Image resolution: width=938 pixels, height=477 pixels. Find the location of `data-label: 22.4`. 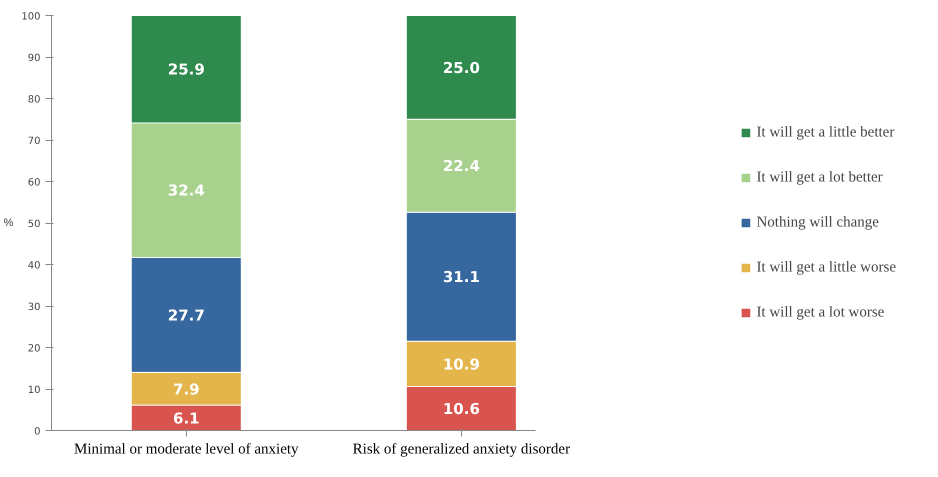

data-label: 22.4 is located at coordinates (461, 166).